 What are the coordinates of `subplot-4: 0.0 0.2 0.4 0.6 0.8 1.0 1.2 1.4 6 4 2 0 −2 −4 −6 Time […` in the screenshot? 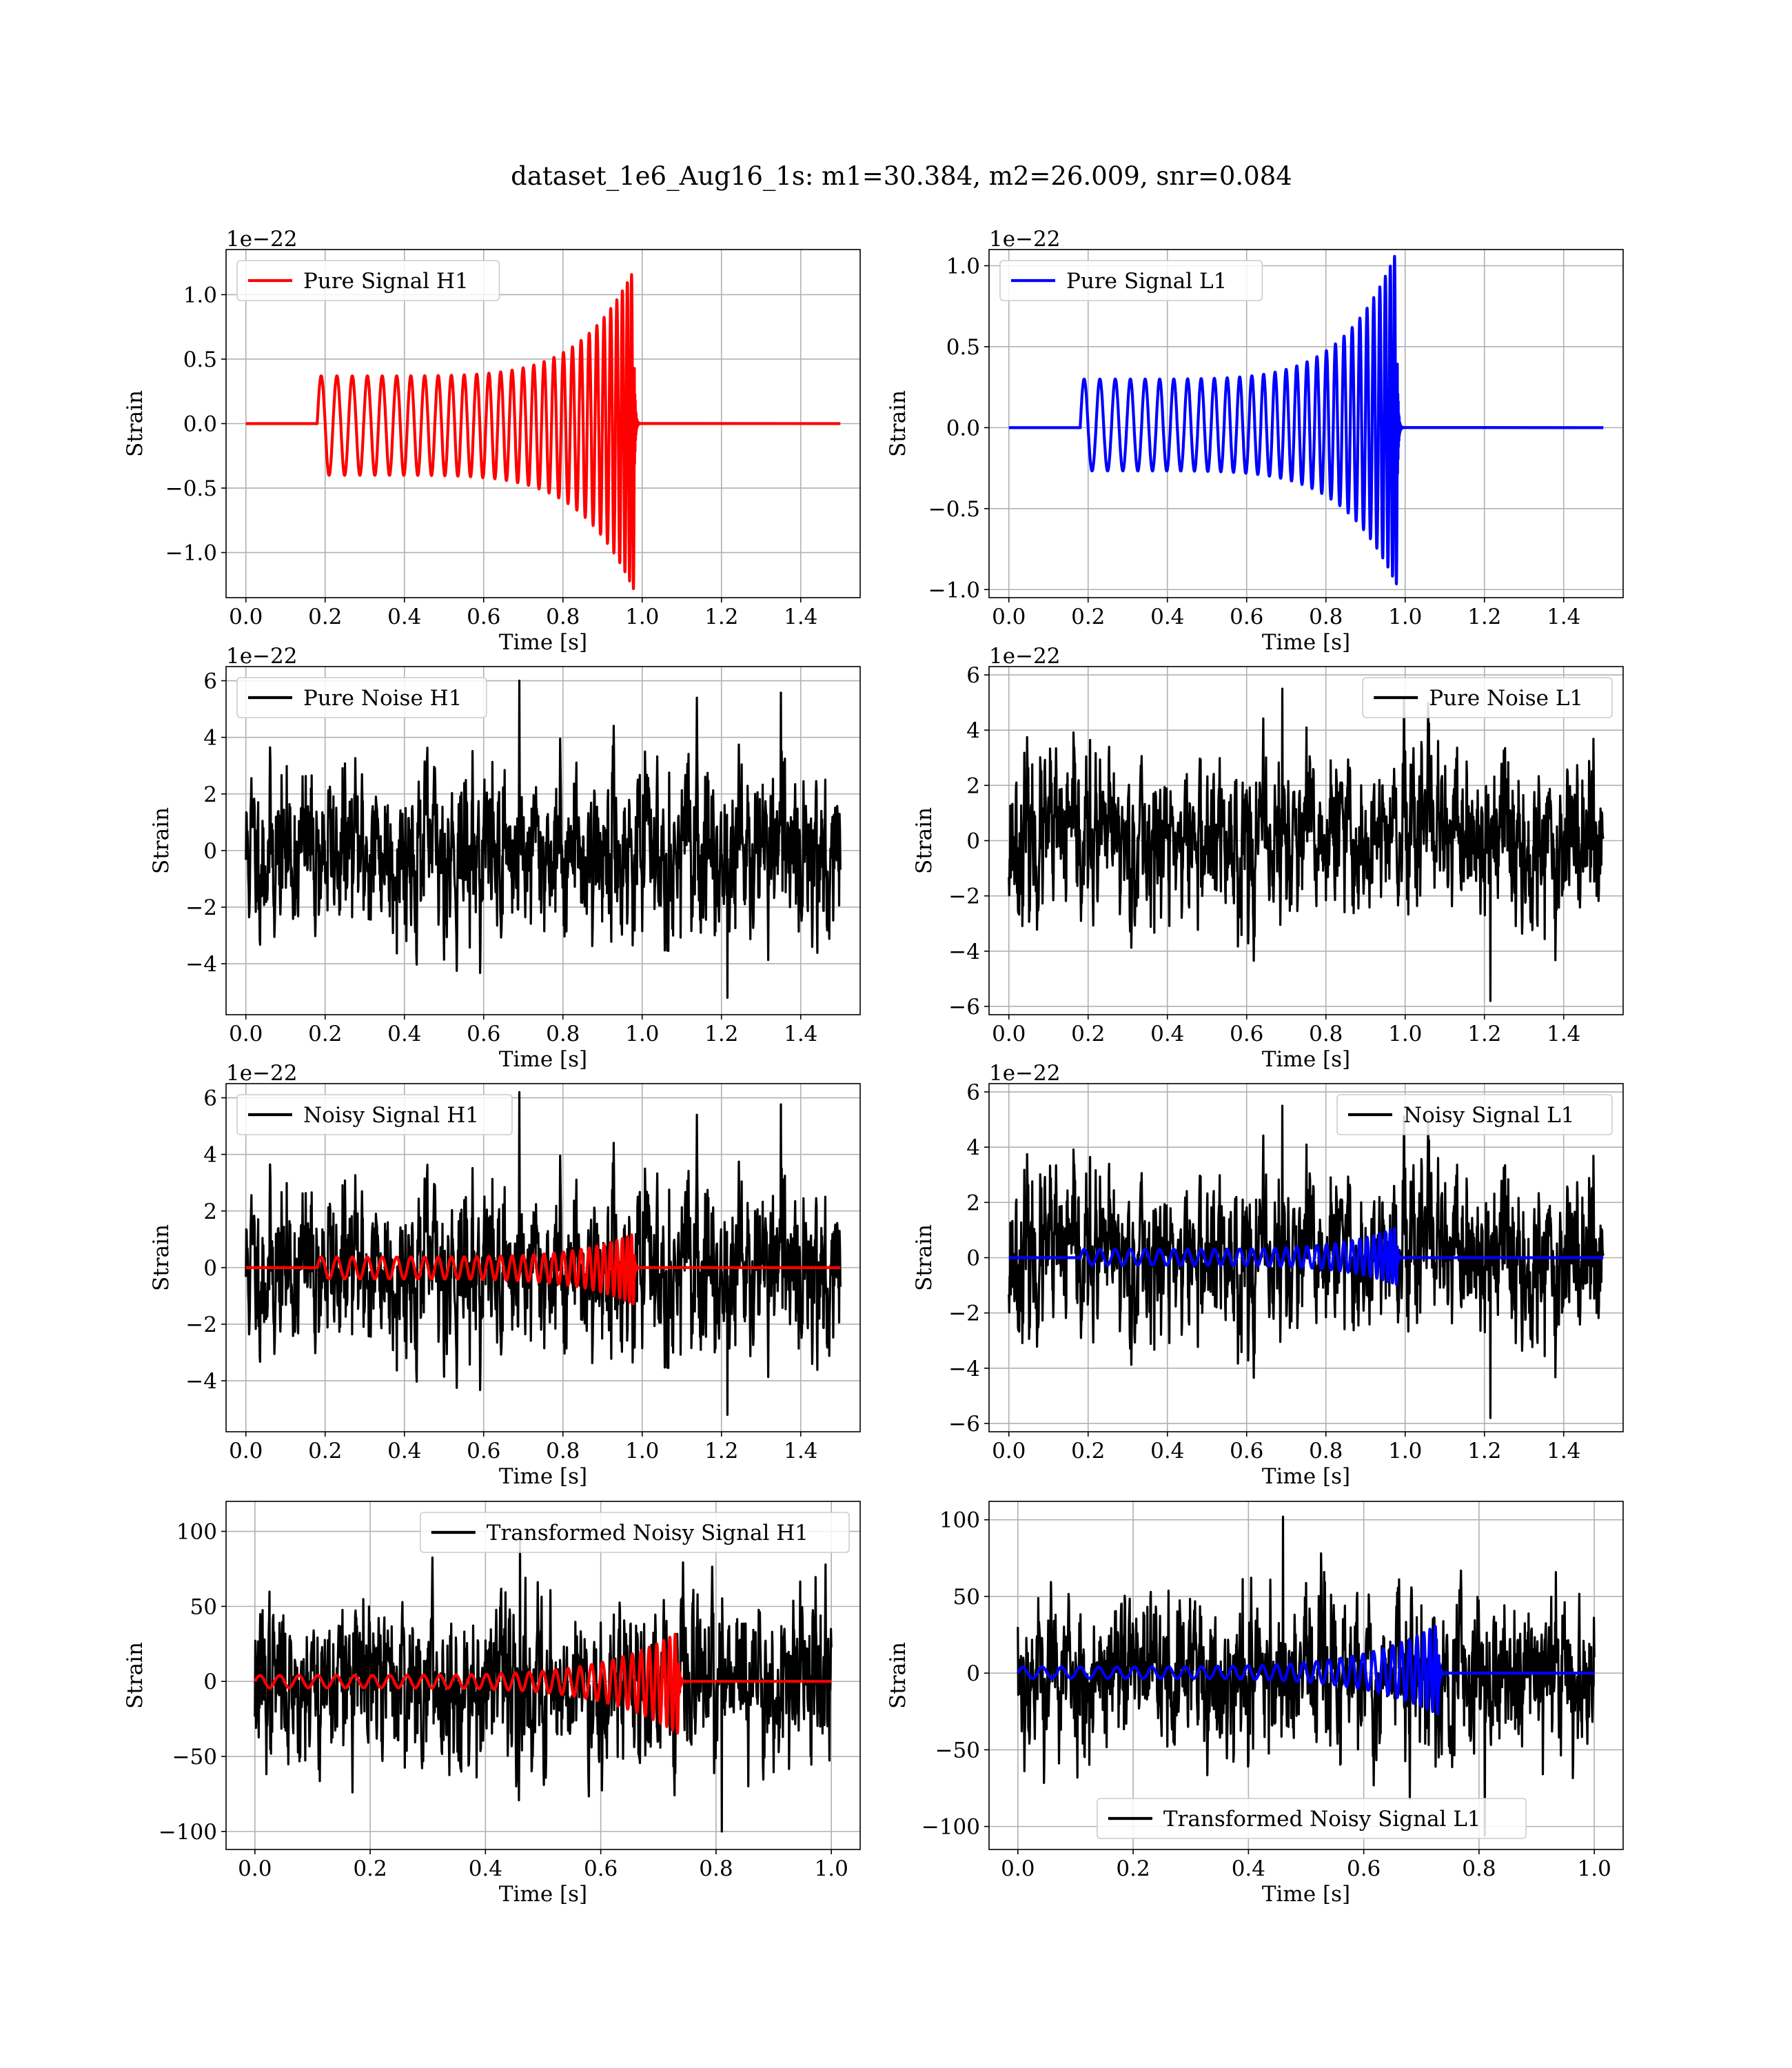 It's located at (1268, 858).